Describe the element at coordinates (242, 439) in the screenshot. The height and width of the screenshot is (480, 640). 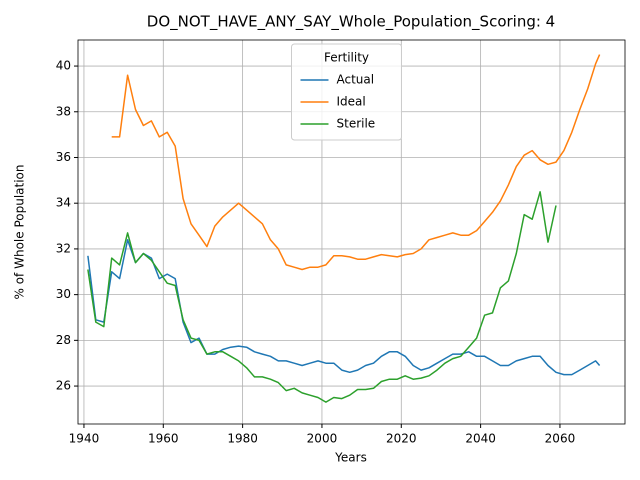
I see `x-tick-label: 1980` at that location.